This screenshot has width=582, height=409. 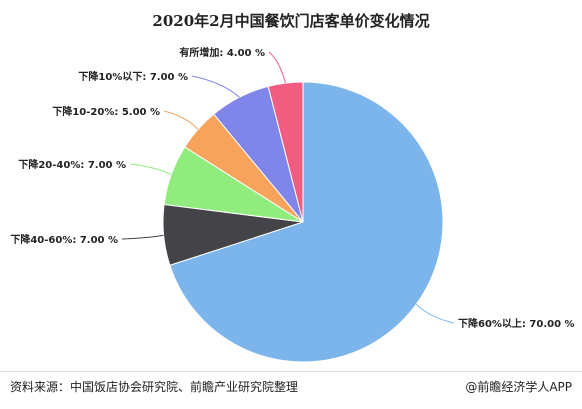 What do you see at coordinates (154, 387) in the screenshot?
I see `source-note: 资料来源：中国饭店协会研究院、前瞻产业研究院整理` at bounding box center [154, 387].